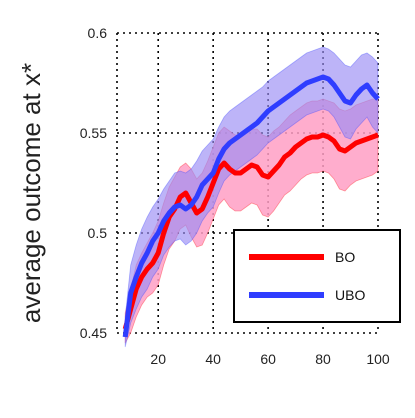 The height and width of the screenshot is (418, 415). What do you see at coordinates (93, 333) in the screenshot?
I see `y-tick-label: 0.45` at bounding box center [93, 333].